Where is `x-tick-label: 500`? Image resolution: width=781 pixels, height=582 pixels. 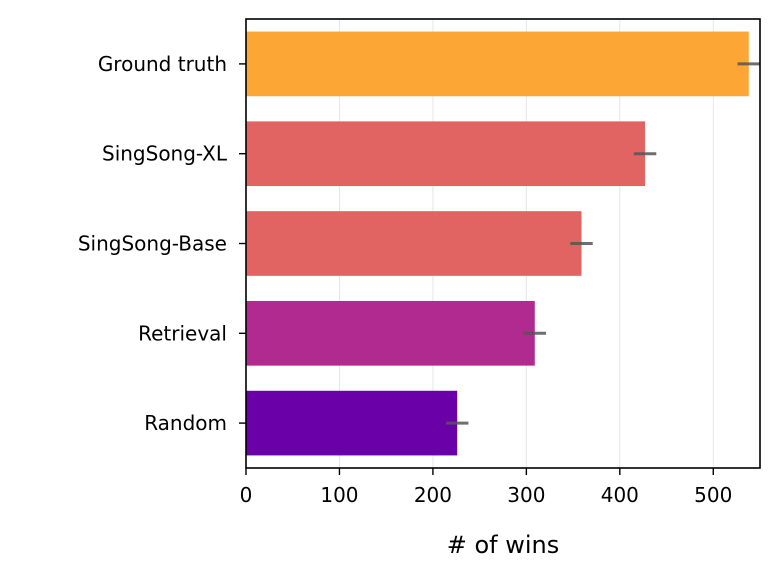 x-tick-label: 500 is located at coordinates (713, 495).